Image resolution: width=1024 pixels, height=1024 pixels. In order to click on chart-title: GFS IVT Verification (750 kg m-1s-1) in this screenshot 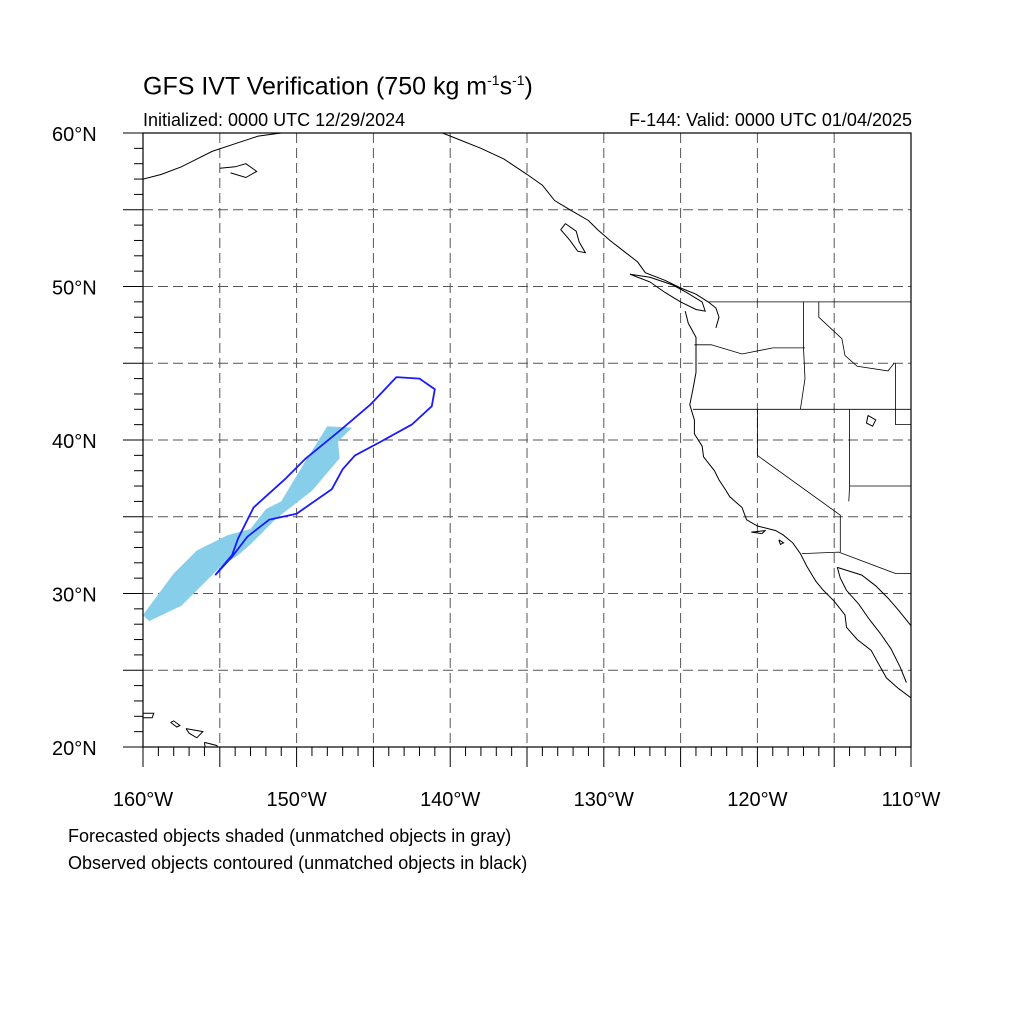, I will do `click(338, 86)`.